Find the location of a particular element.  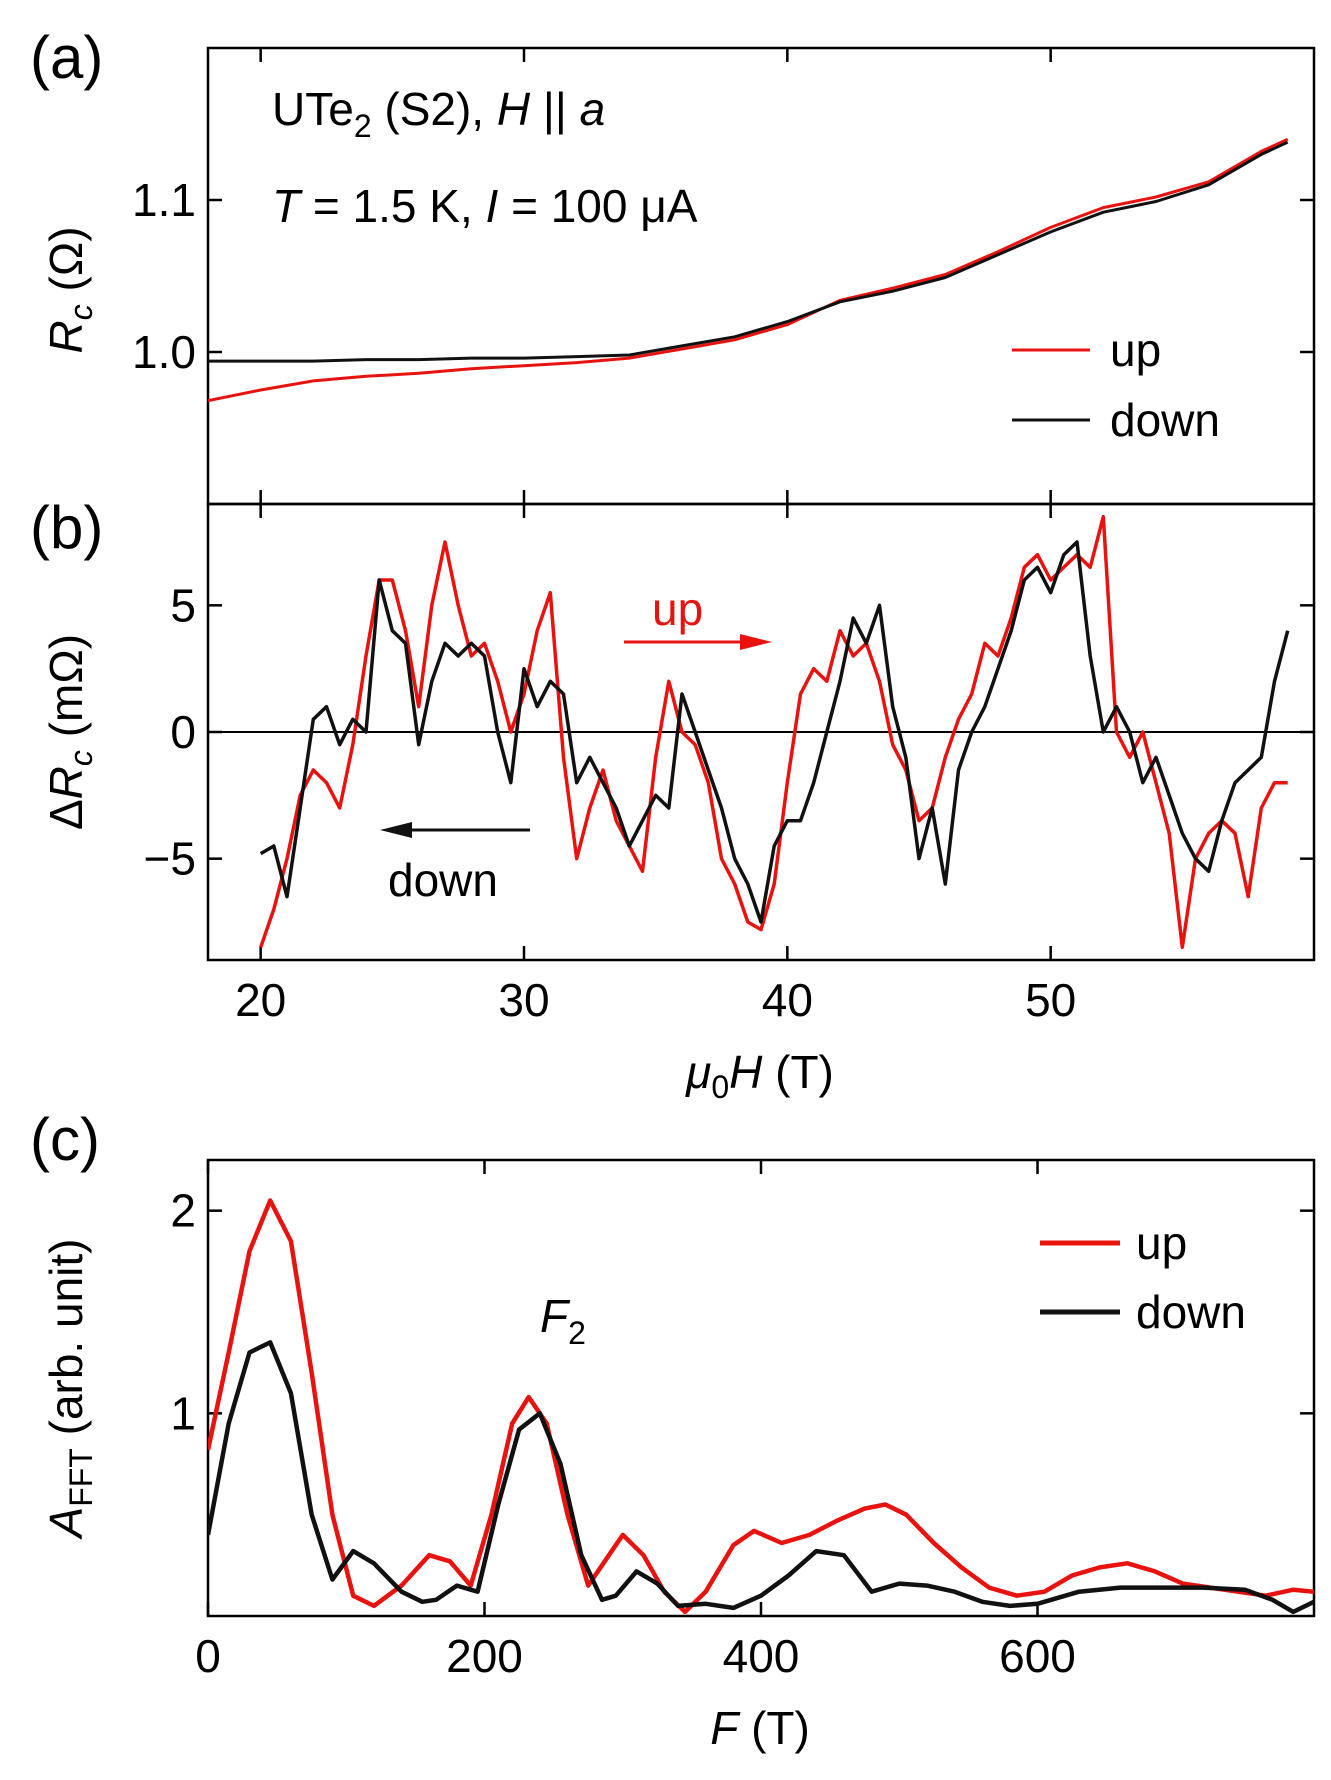

panel-b-arrow-up is located at coordinates (698, 642).